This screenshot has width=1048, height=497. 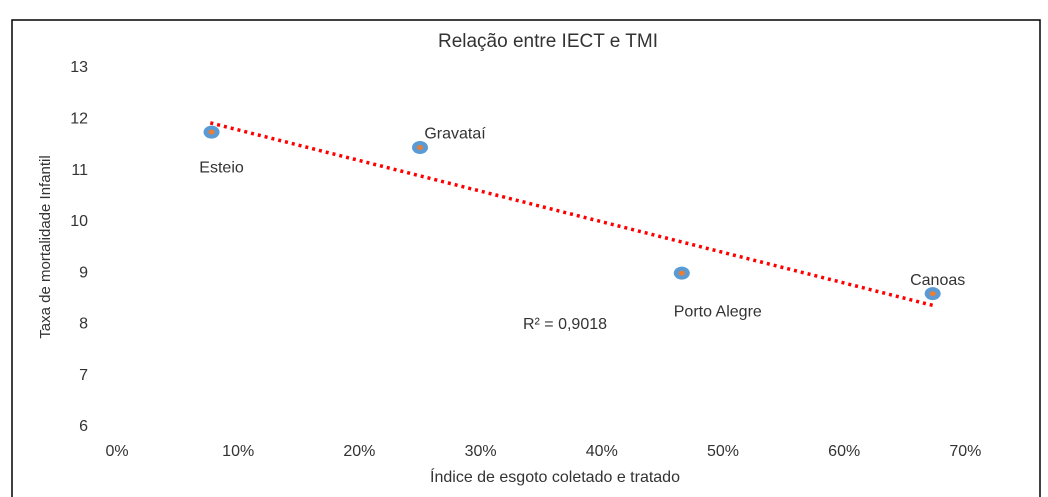 I want to click on y-tick-label: 6, so click(x=83, y=426).